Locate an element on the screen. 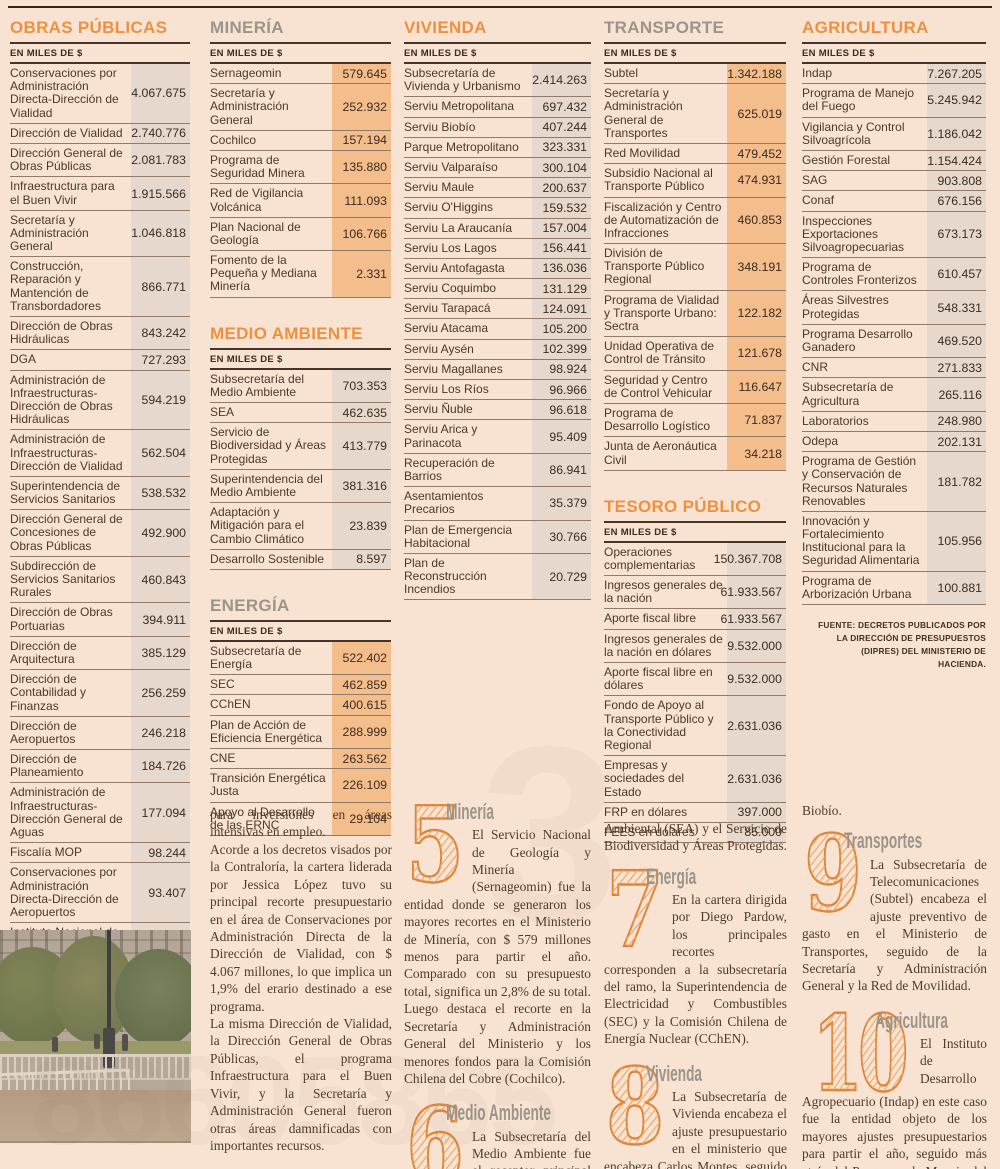  row-label: Dirección de Vialidad is located at coordinates (66, 132).